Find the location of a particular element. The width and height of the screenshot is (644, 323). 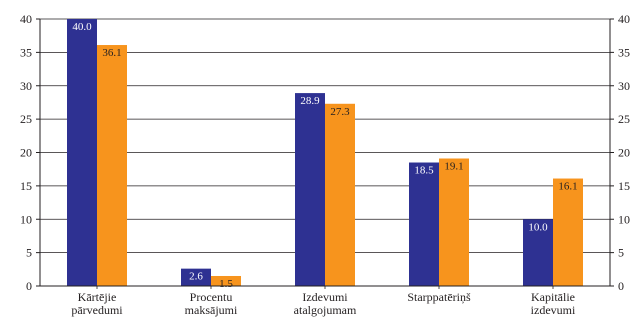

category-label: atalgojumam is located at coordinates (325, 310).